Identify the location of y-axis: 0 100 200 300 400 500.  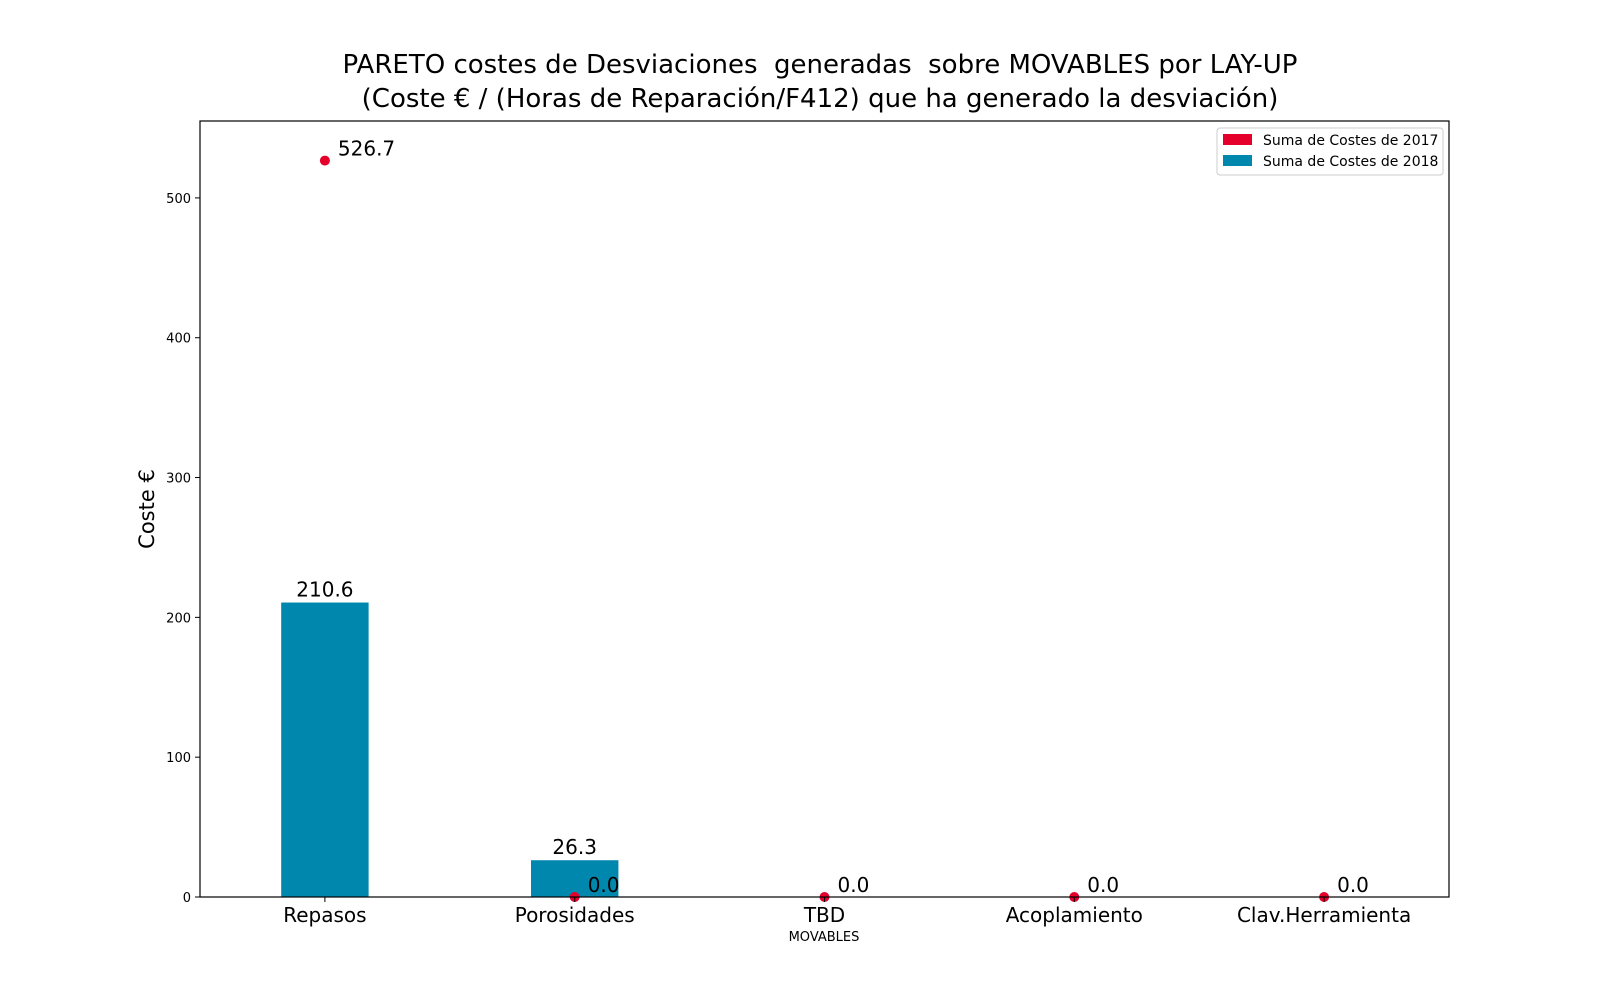
(183, 549).